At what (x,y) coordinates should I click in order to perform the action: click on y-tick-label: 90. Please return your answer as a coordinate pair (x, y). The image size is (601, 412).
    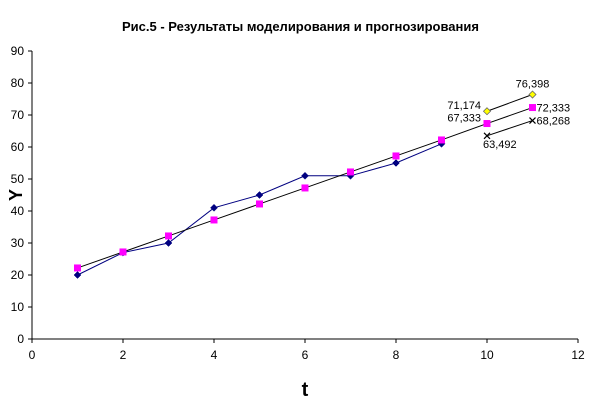
    Looking at the image, I should click on (18, 51).